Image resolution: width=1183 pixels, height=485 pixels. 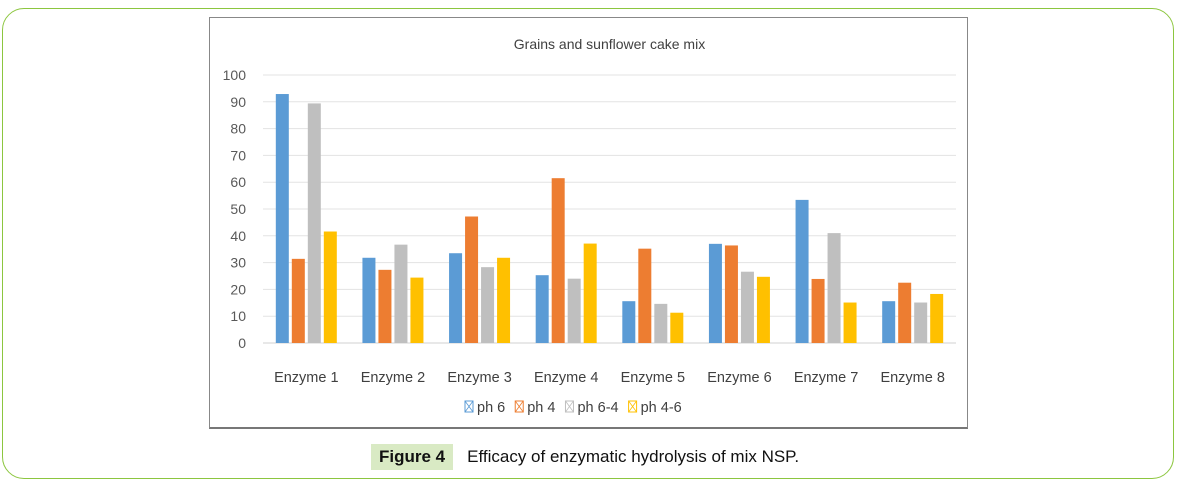 What do you see at coordinates (912, 378) in the screenshot?
I see `x-tick-label: Enzyme 8` at bounding box center [912, 378].